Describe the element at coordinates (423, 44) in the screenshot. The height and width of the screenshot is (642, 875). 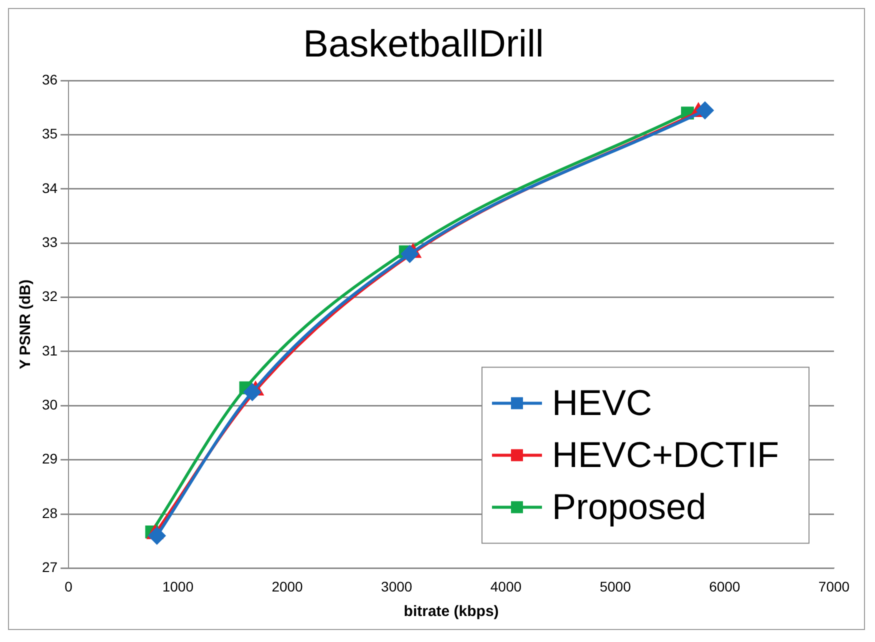
I see `chart-title: BasketballDrill` at that location.